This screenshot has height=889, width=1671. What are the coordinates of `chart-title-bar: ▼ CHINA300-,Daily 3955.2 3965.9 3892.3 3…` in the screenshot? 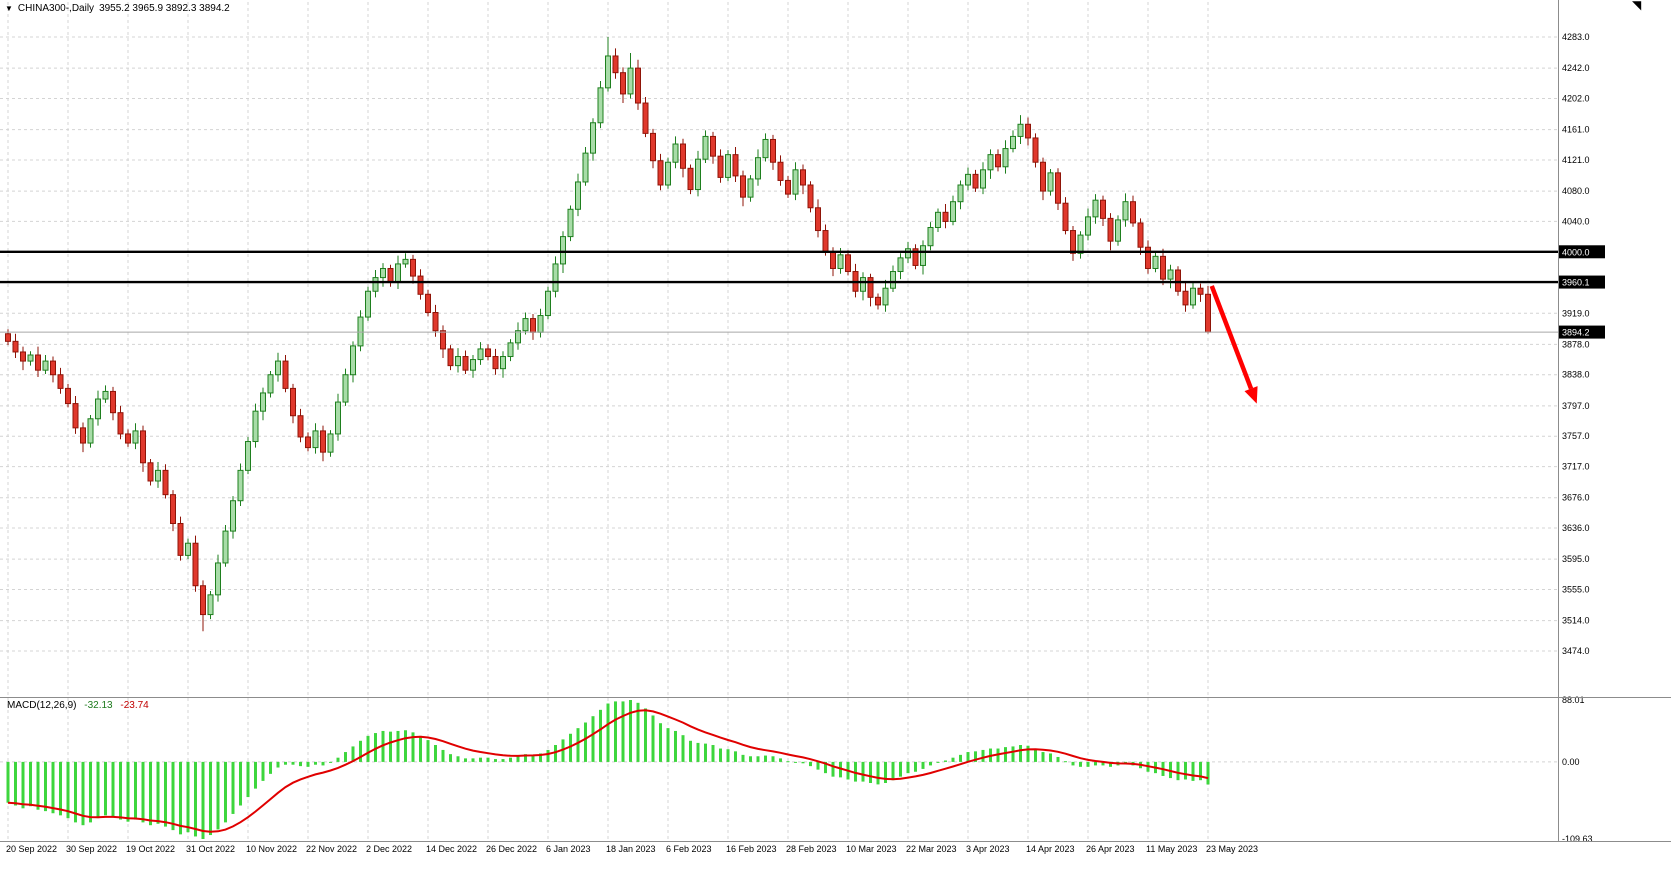 It's located at (117, 8).